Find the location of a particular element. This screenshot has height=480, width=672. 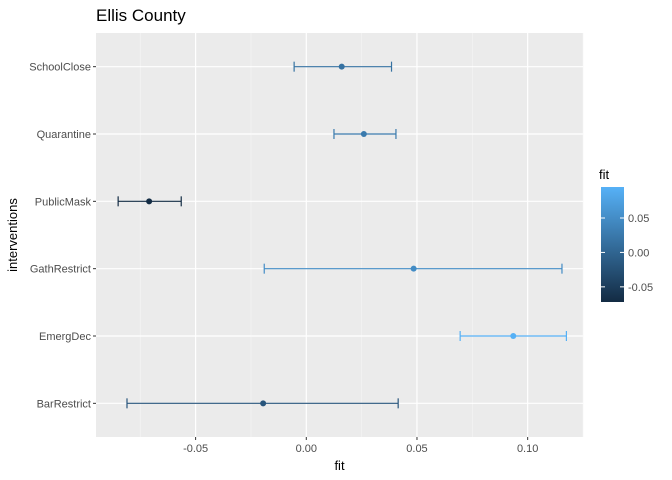

point-BarRestrict is located at coordinates (263, 403).